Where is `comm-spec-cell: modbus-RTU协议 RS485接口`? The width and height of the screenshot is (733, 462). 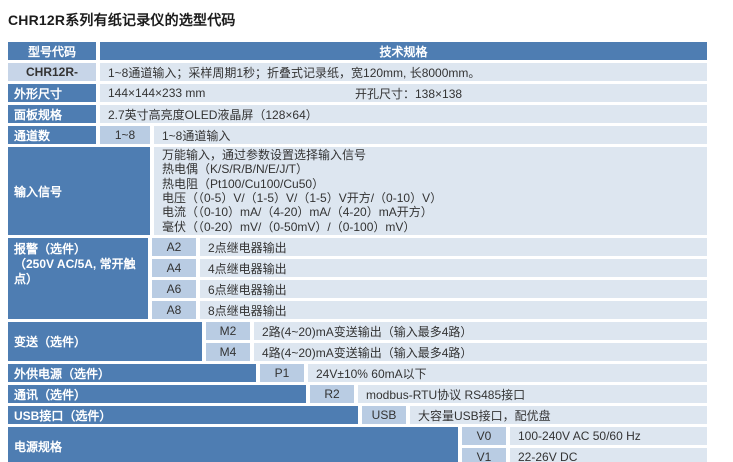 comm-spec-cell: modbus-RTU协议 RS485接口 is located at coordinates (532, 394).